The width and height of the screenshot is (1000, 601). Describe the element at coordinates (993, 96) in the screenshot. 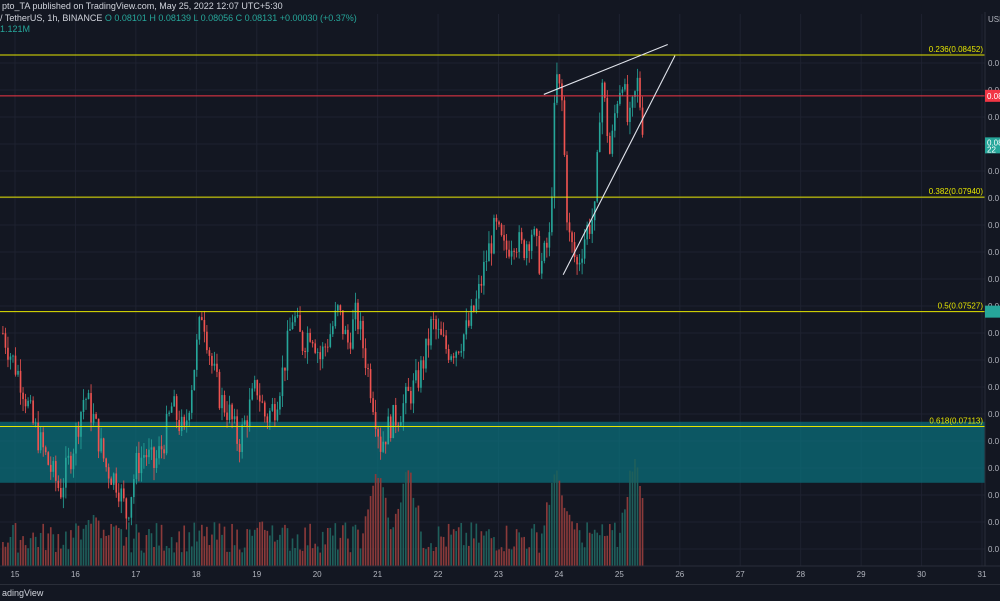

I see `price-tag-red-text: 0.08` at that location.